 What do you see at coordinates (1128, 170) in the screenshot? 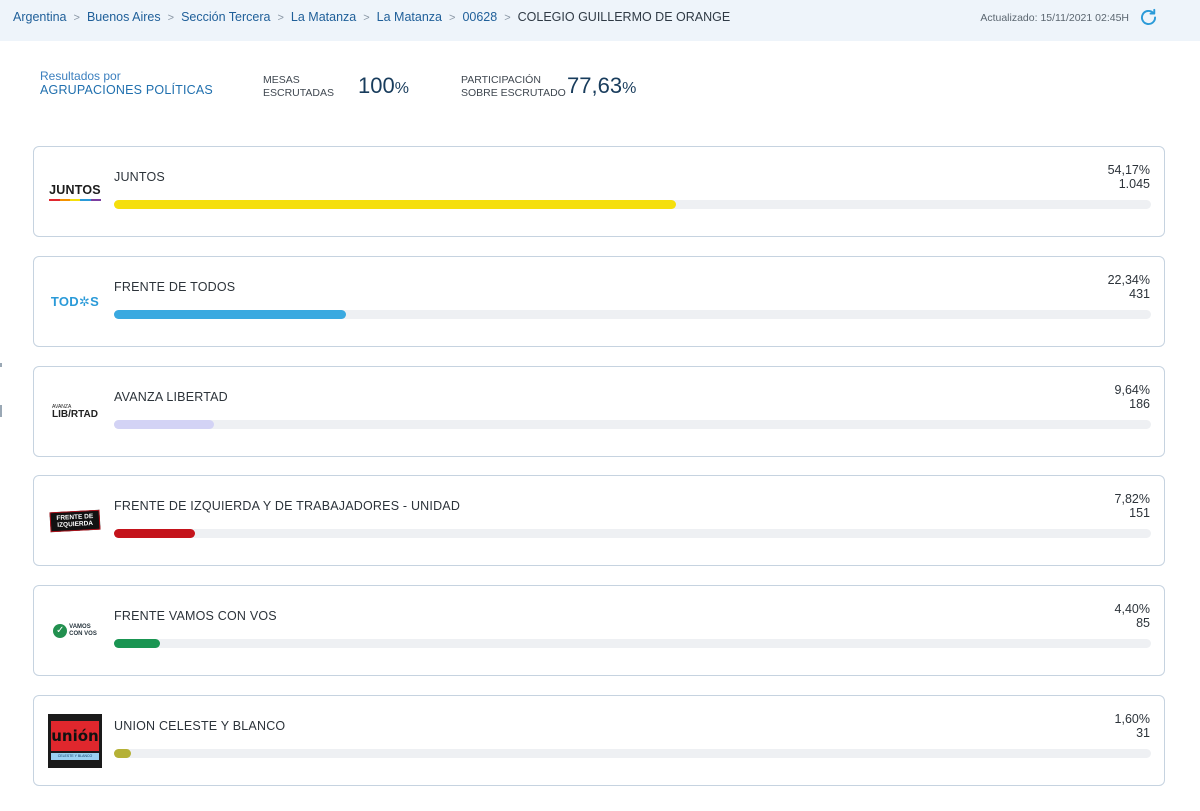
I see `party-percentage: 54,17%` at bounding box center [1128, 170].